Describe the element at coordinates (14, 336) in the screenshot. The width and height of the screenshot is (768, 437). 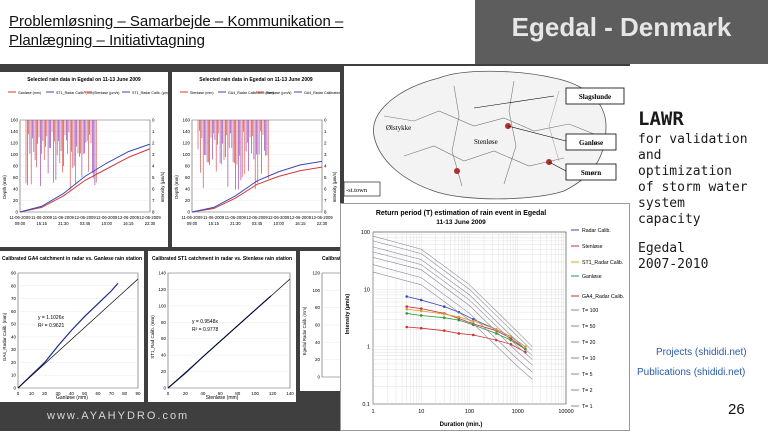
I see `scatter1-ytick: 40` at that location.